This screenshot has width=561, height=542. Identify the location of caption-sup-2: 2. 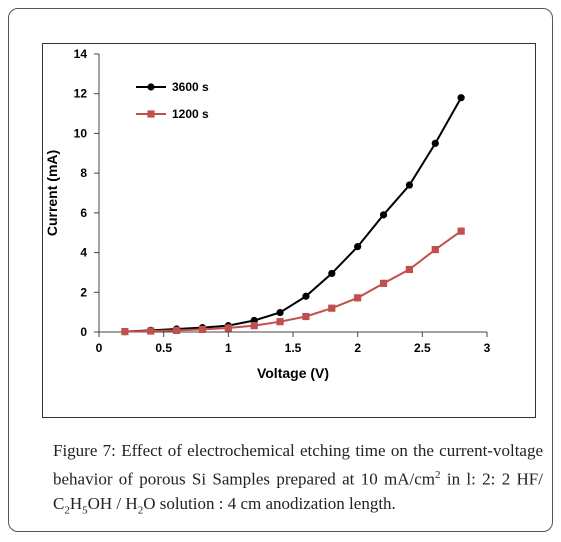
(438, 475).